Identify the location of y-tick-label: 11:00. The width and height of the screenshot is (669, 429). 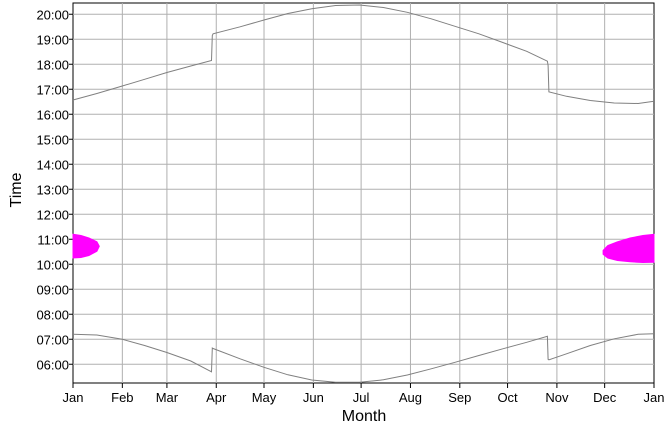
(53, 239).